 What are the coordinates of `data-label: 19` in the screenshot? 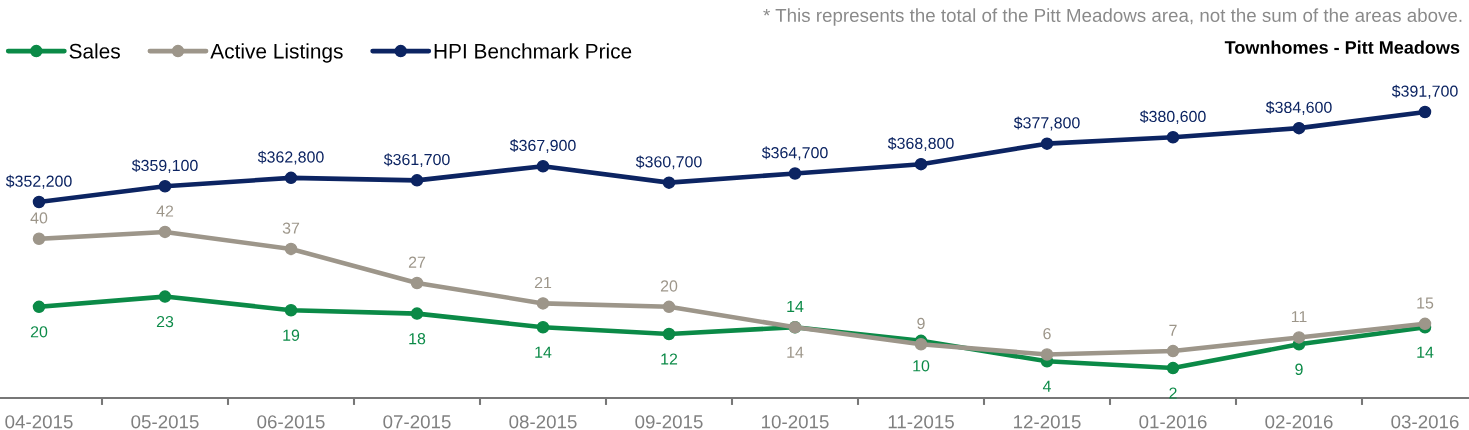 It's located at (291, 335).